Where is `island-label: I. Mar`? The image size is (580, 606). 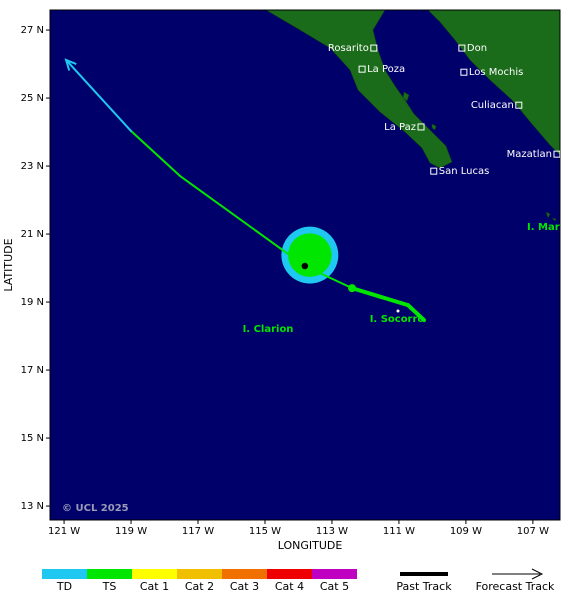 island-label: I. Mar is located at coordinates (543, 227).